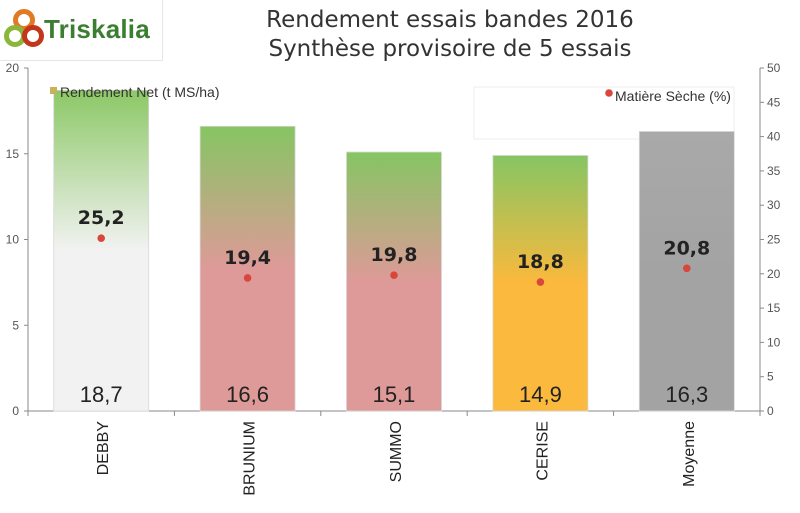  Describe the element at coordinates (250, 458) in the screenshot. I see `category-label: BRUNIUM` at that location.